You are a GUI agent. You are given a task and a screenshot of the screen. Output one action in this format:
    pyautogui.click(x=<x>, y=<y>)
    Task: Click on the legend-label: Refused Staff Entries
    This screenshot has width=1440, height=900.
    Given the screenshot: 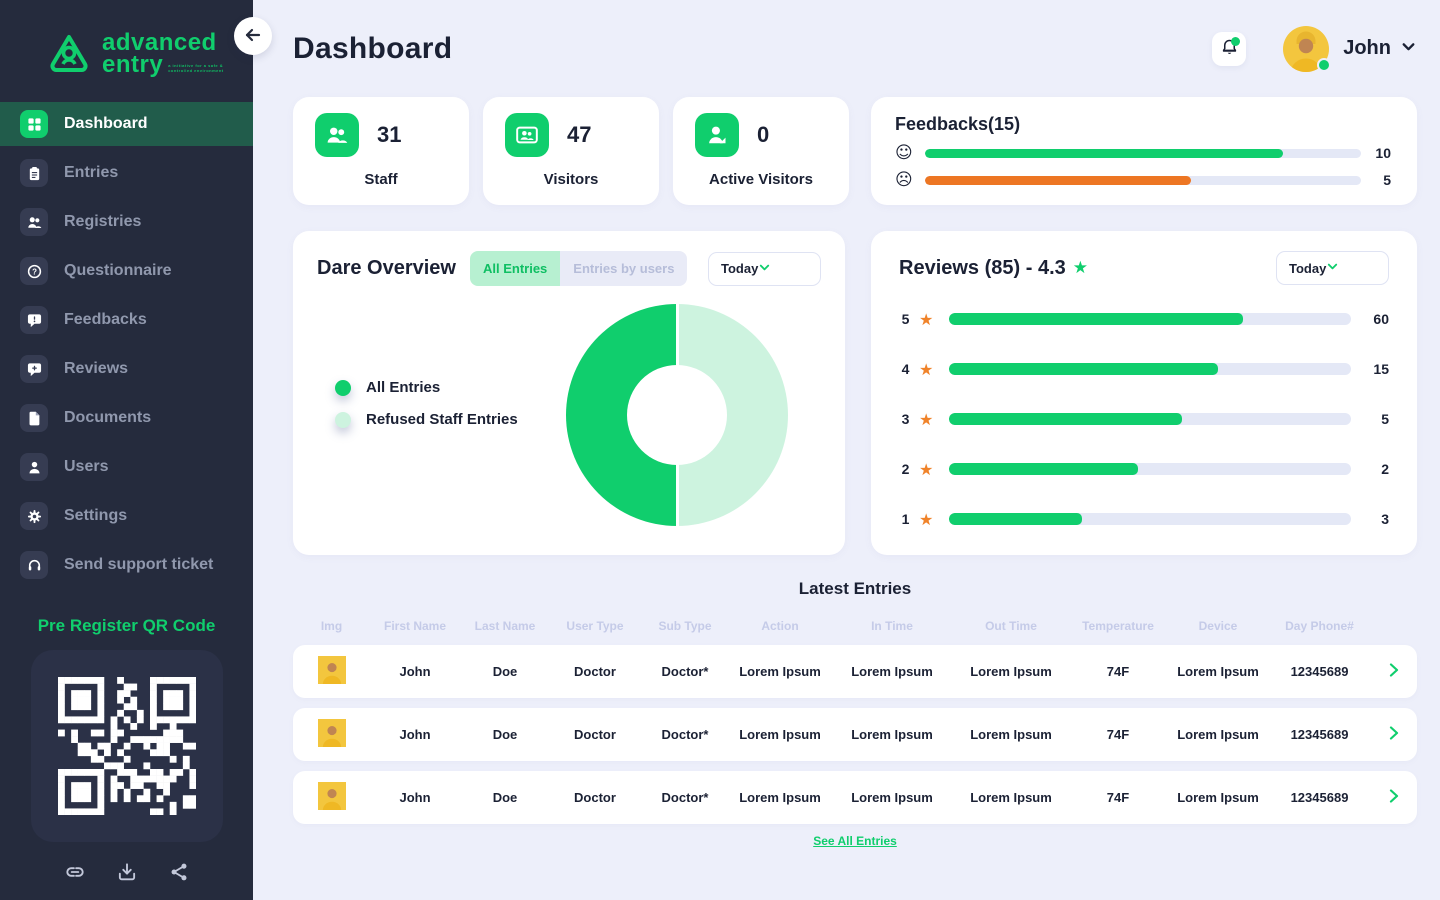 What is the action you would take?
    pyautogui.click(x=442, y=419)
    